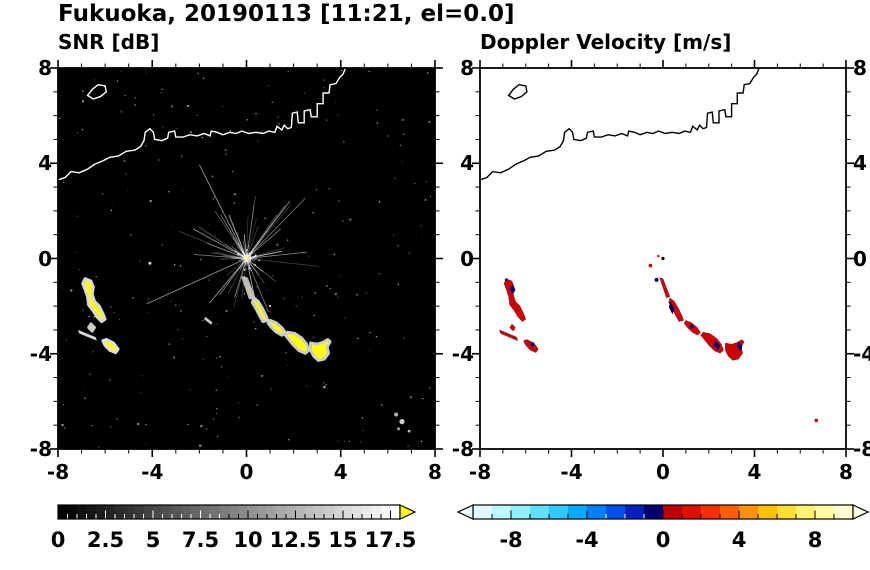  Describe the element at coordinates (860, 258) in the screenshot. I see `vel-ytick-label-right: 0` at that location.